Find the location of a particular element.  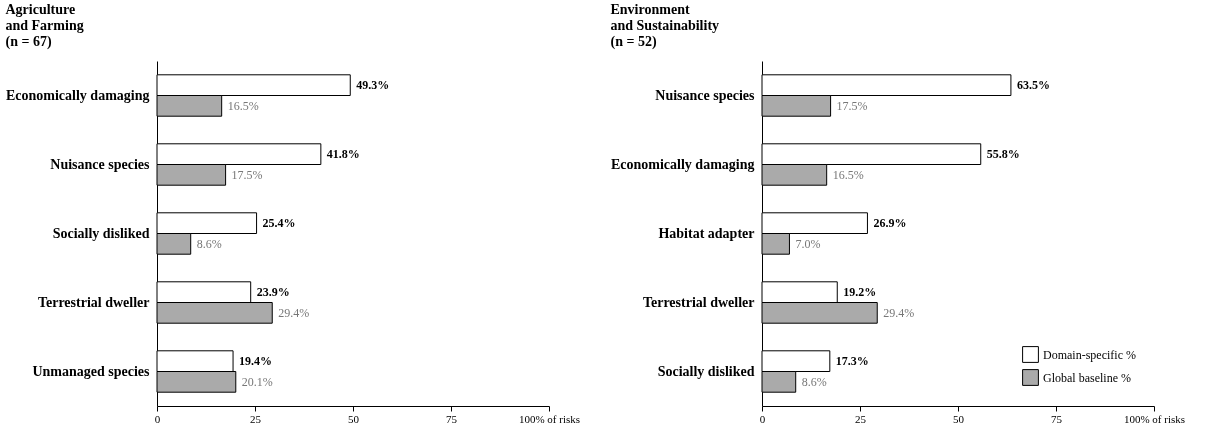

y-tick-label: Unmanaged species is located at coordinates (91, 371).